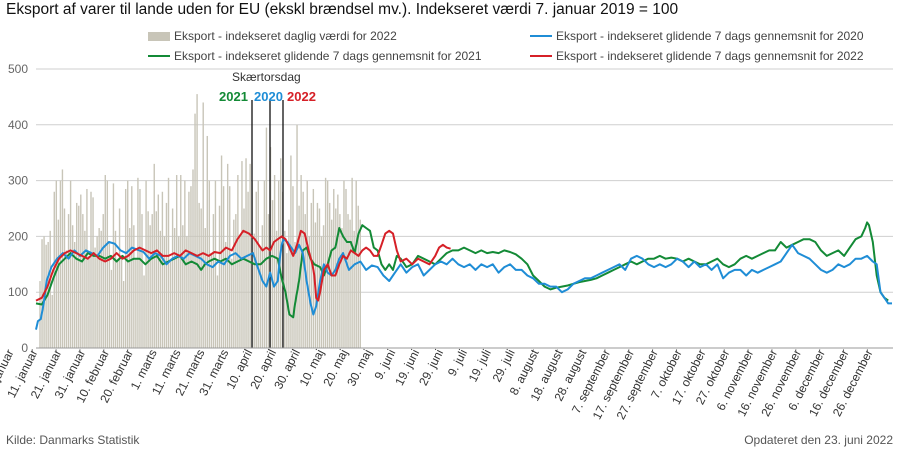 The width and height of the screenshot is (911, 456). I want to click on y-tick-label: 100, so click(18, 292).